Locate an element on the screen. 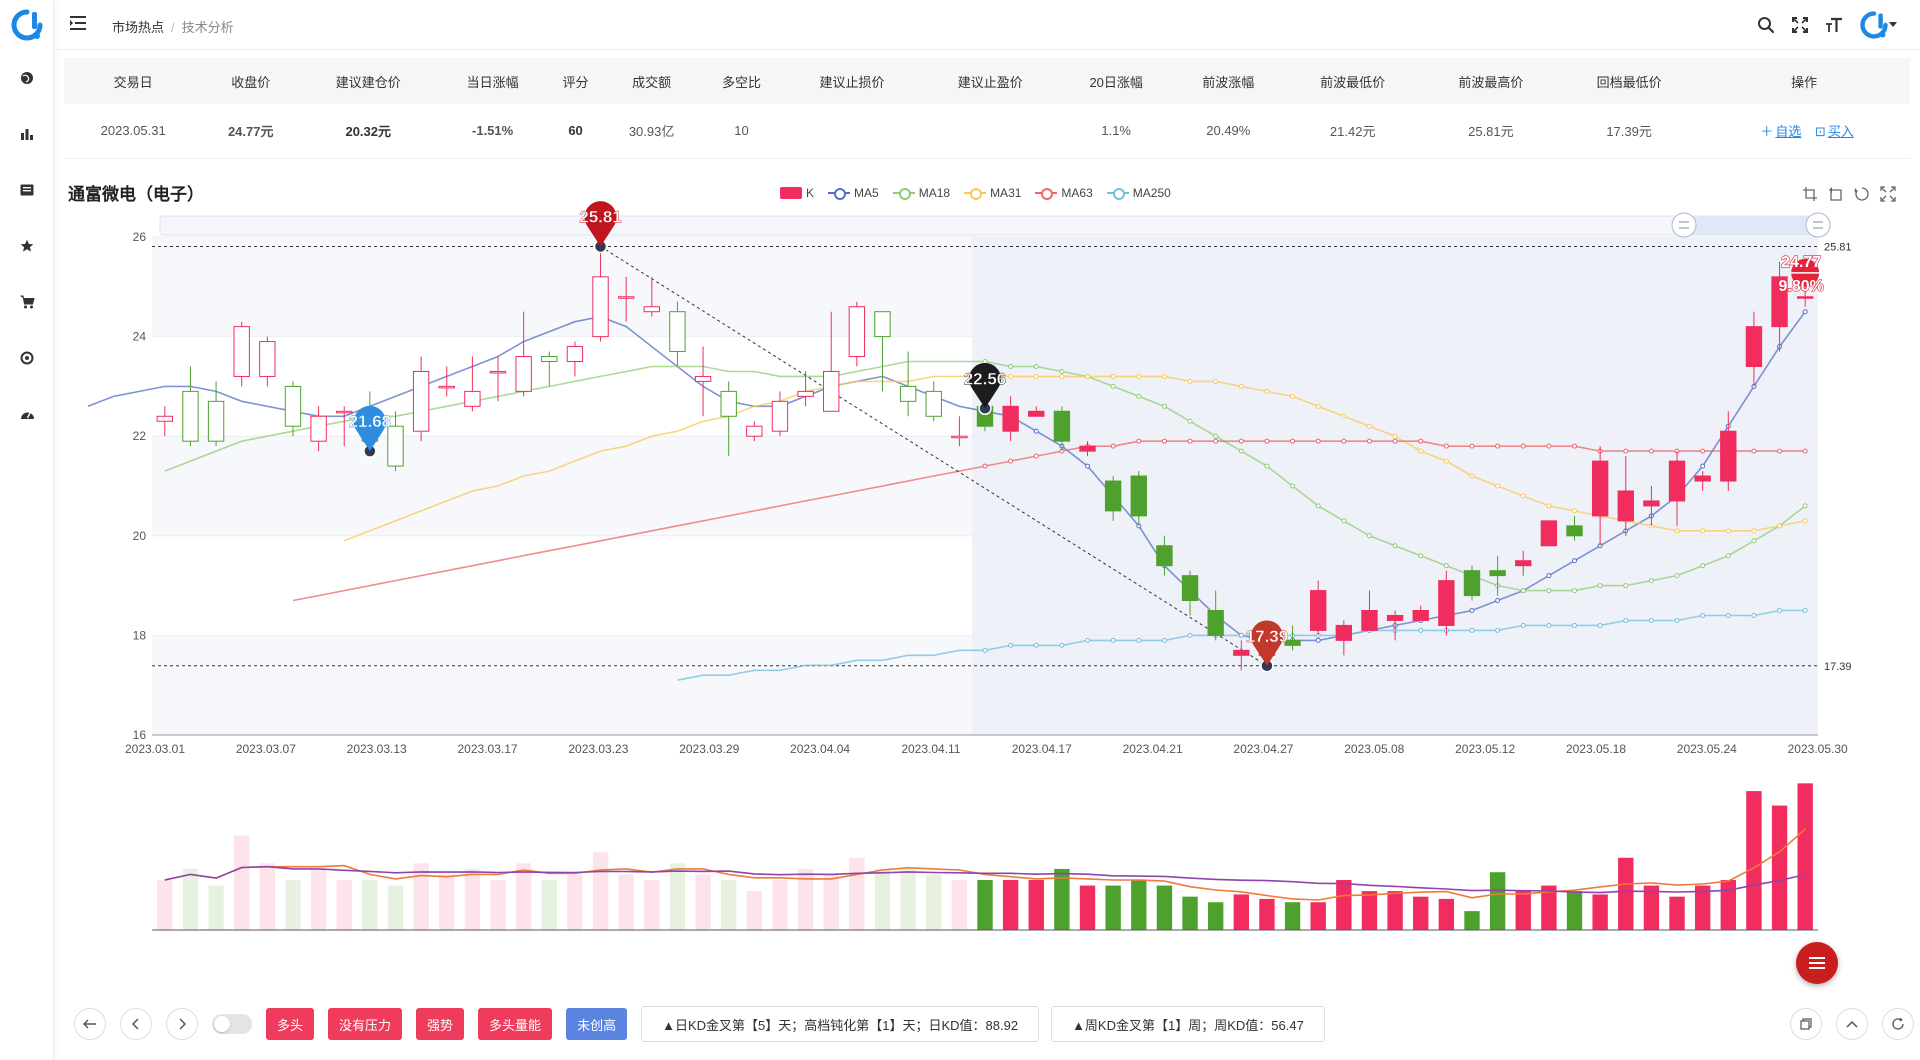 This screenshot has height=1060, width=1920. undo-icon is located at coordinates (1836, 194).